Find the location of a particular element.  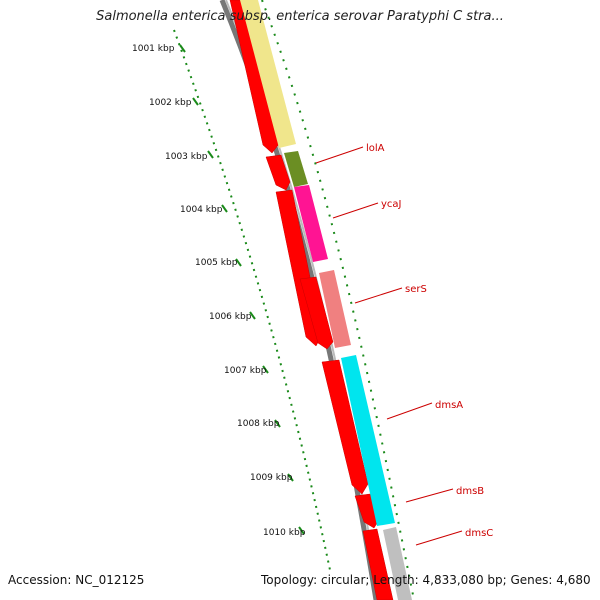

kbp-label-1008: 1008 kbp is located at coordinates (258, 424).